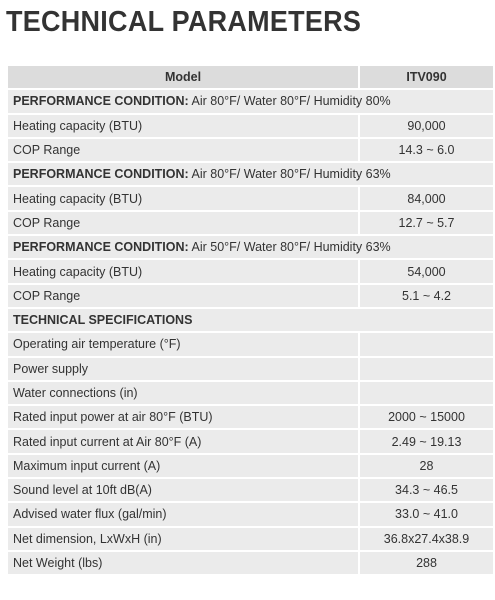 Image resolution: width=495 pixels, height=600 pixels. What do you see at coordinates (183, 466) in the screenshot?
I see `parameter-name: Maximum input current (A)` at bounding box center [183, 466].